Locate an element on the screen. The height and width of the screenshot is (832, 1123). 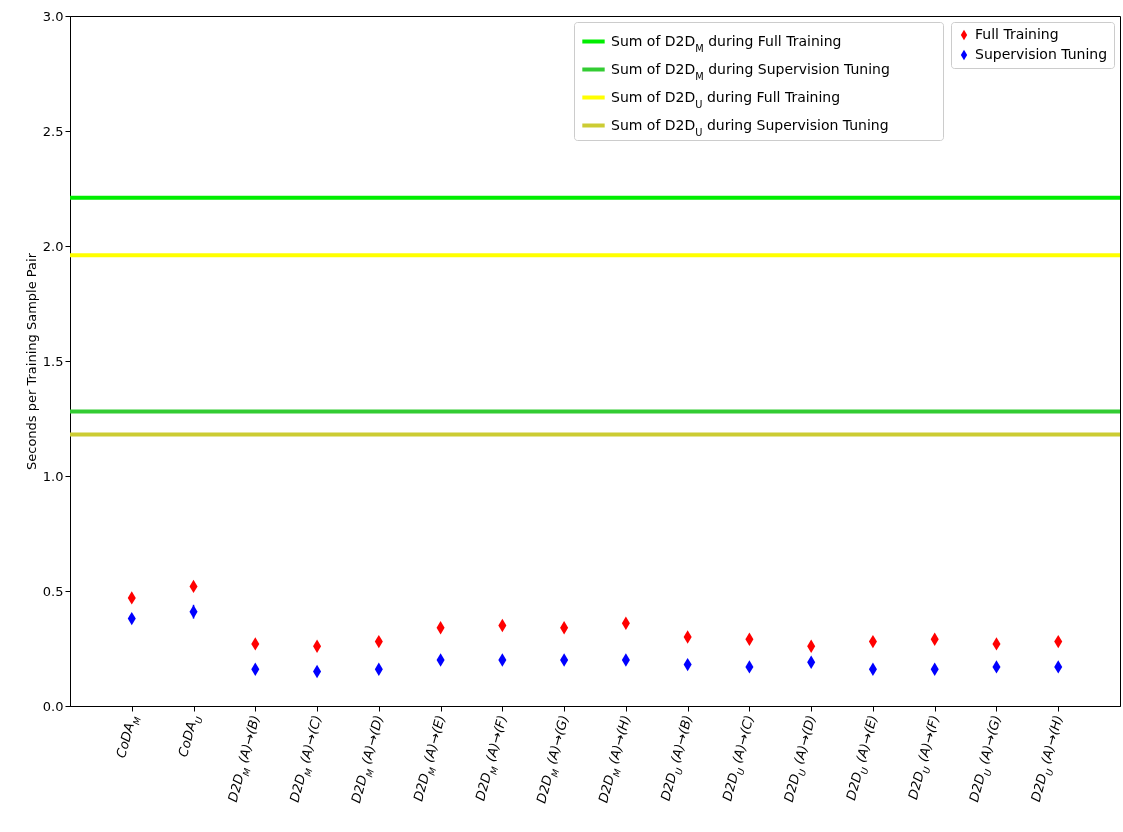
legend-label: Full Training is located at coordinates (1017, 34).